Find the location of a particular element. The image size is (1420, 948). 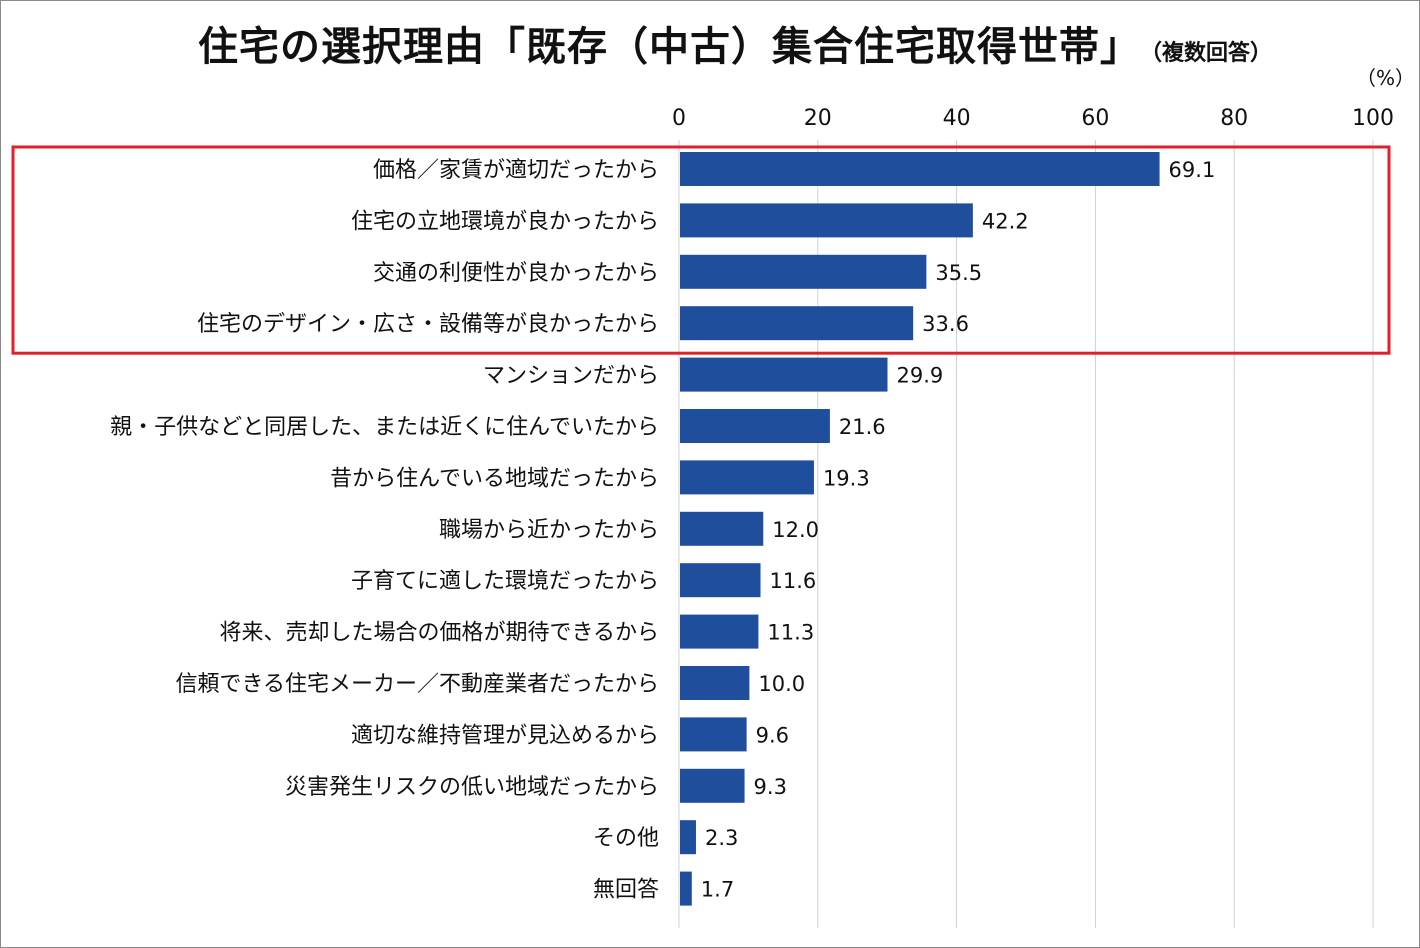

category-label: 住宅のデザイン・広さ・設備等が良かったから is located at coordinates (428, 324).